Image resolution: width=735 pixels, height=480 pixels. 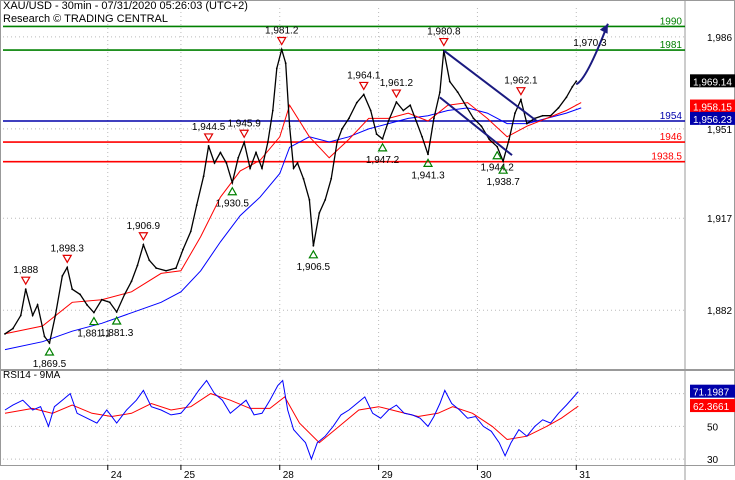 What do you see at coordinates (521, 81) in the screenshot?
I see `swing-high-label: 1,962.1` at bounding box center [521, 81].